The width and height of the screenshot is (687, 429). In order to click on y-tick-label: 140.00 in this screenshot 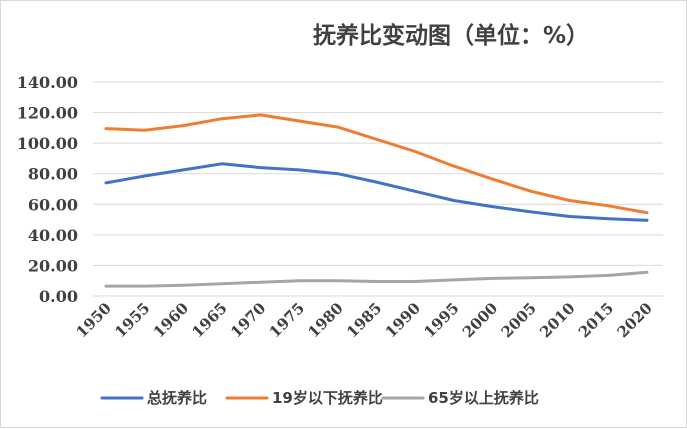, I will do `click(47, 82)`.